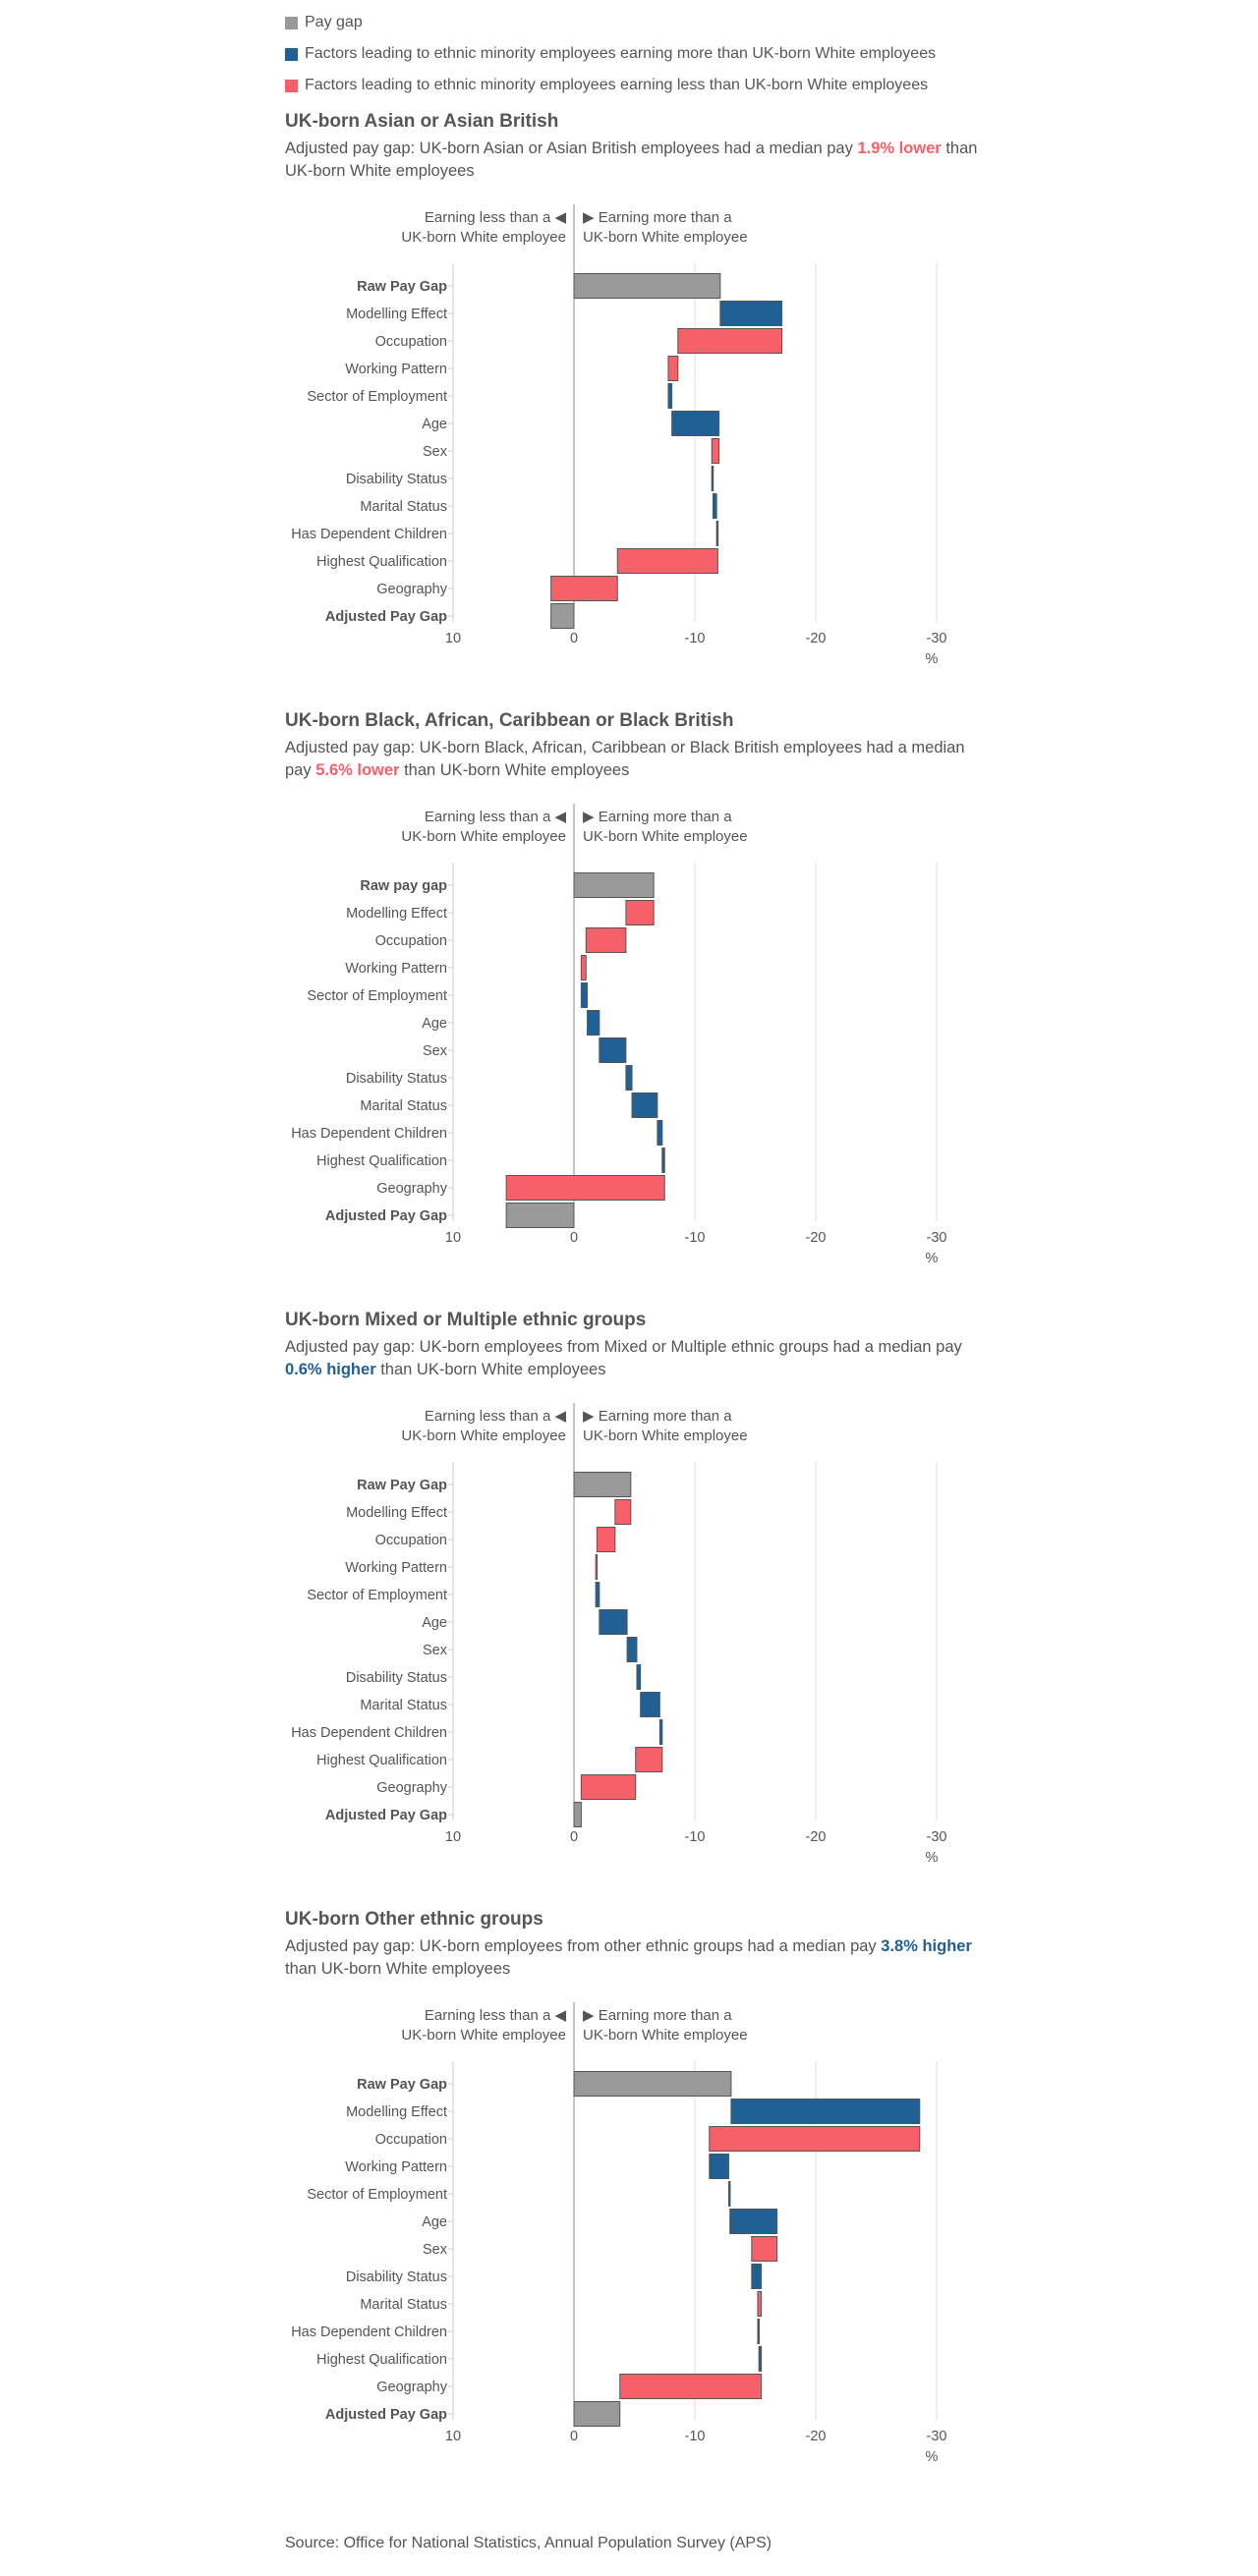 The width and height of the screenshot is (1258, 2576). I want to click on chart-title: UK-born Mixed or Multiple ethnic groups, so click(466, 1320).